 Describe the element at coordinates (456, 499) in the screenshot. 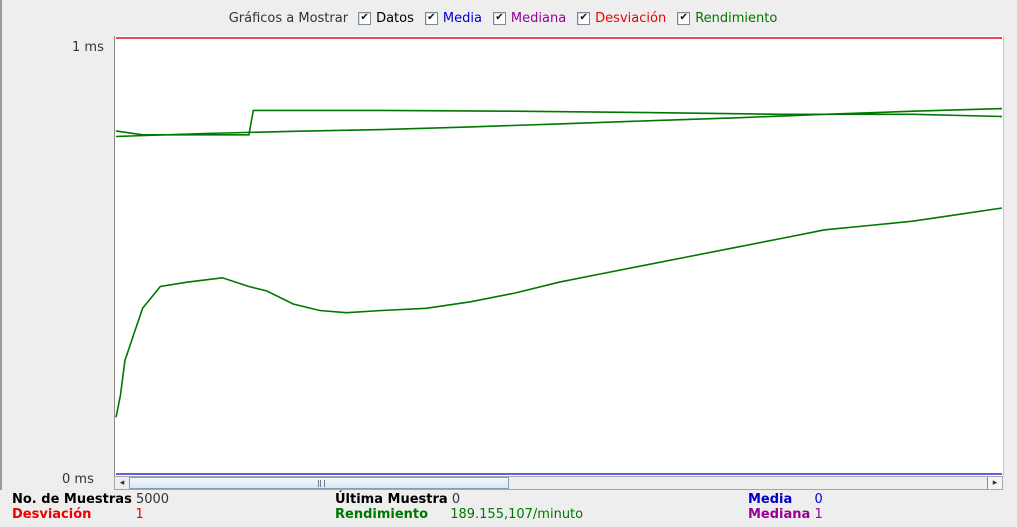

I see `last-sample-value: 0` at that location.